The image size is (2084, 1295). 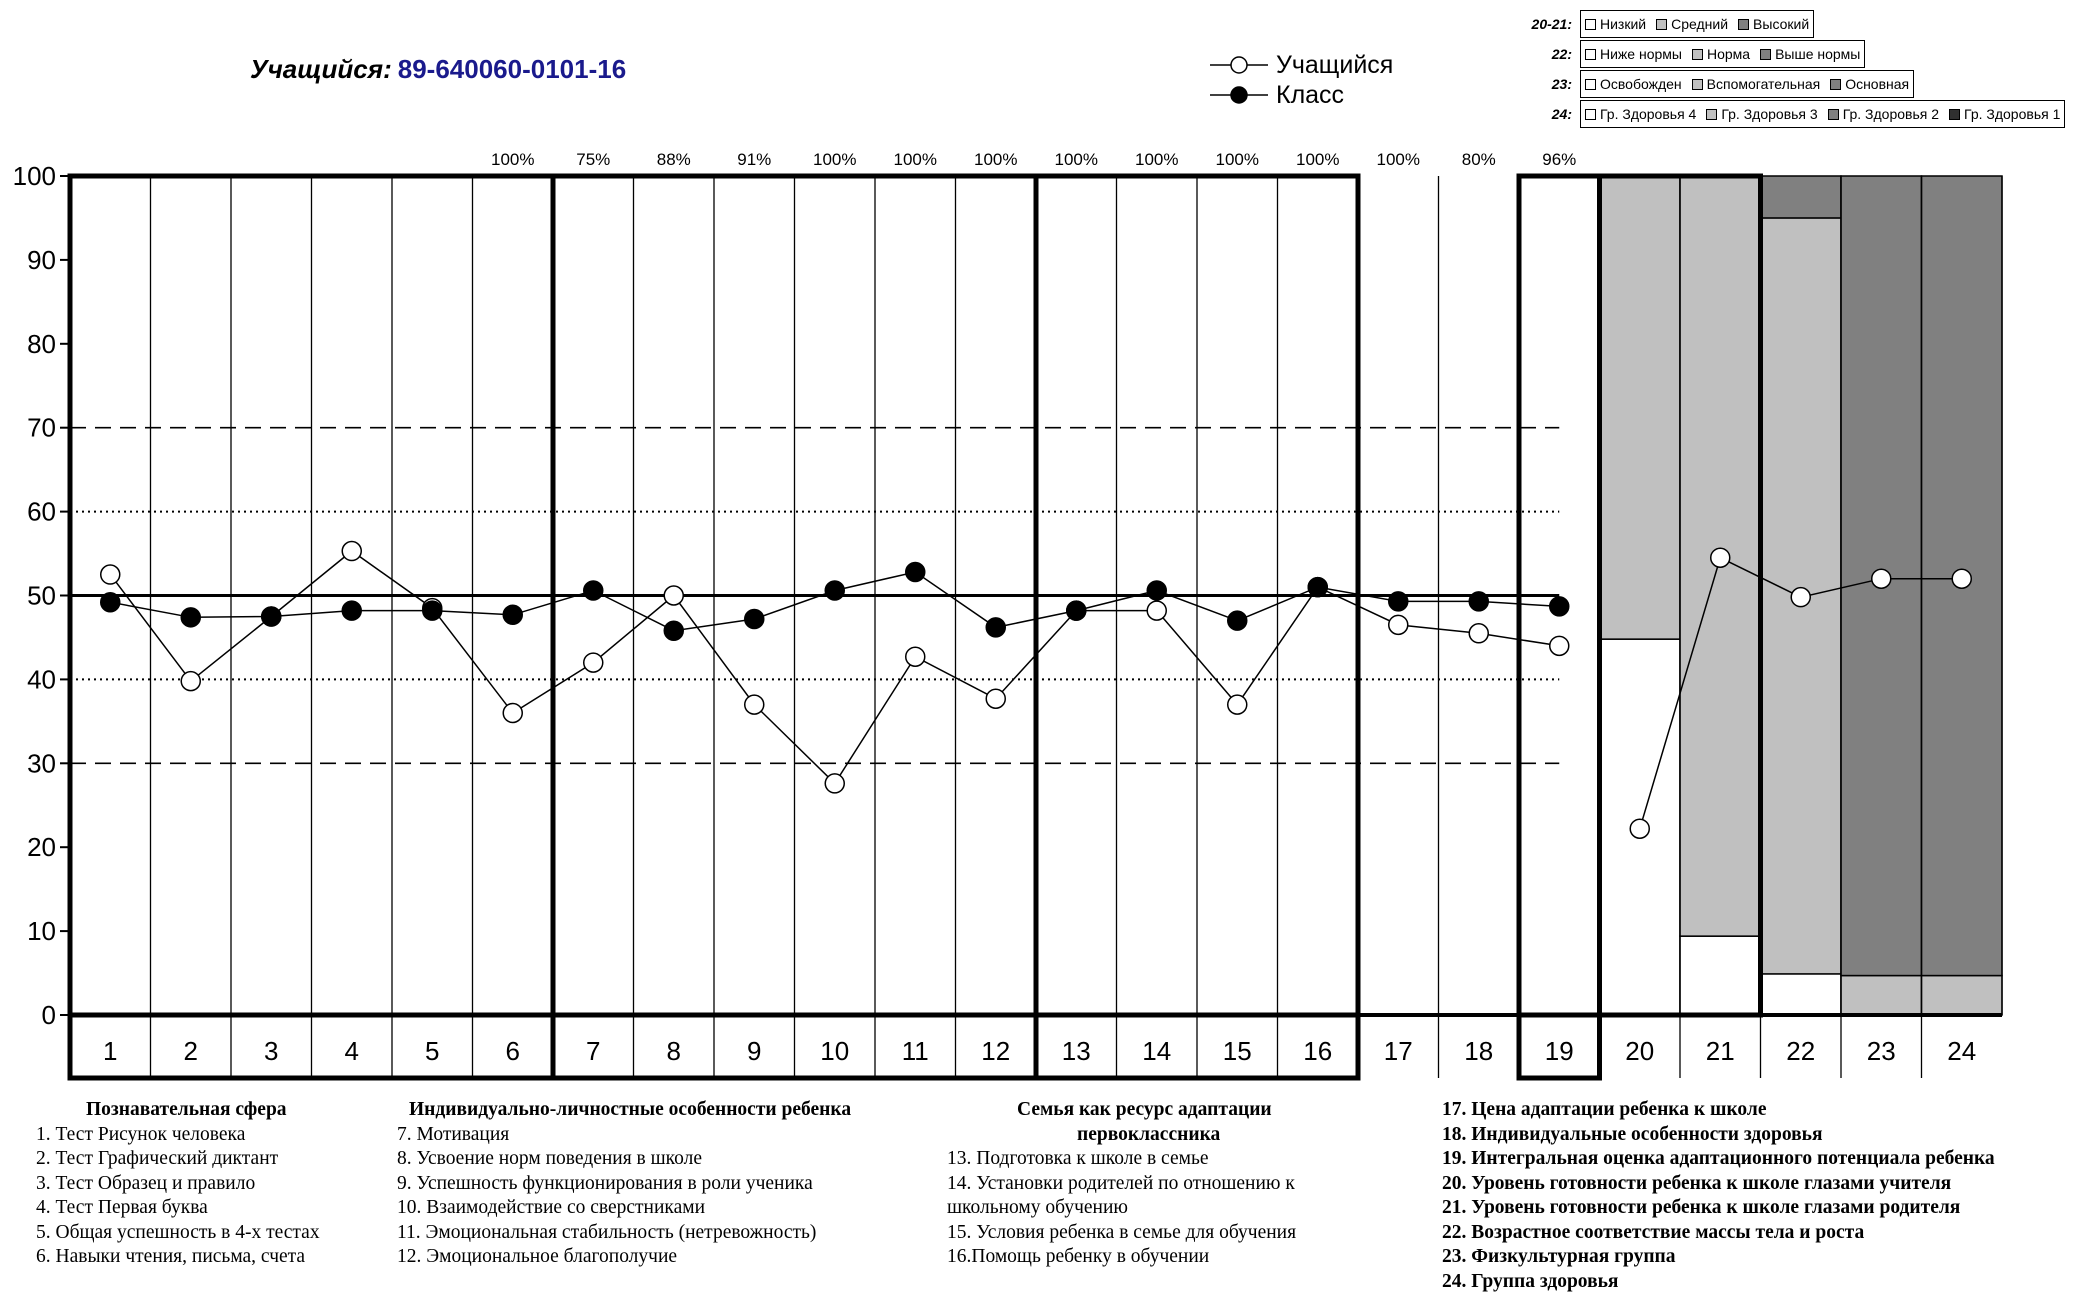 What do you see at coordinates (1639, 1051) in the screenshot?
I see `x-tick-label-20: 20` at bounding box center [1639, 1051].